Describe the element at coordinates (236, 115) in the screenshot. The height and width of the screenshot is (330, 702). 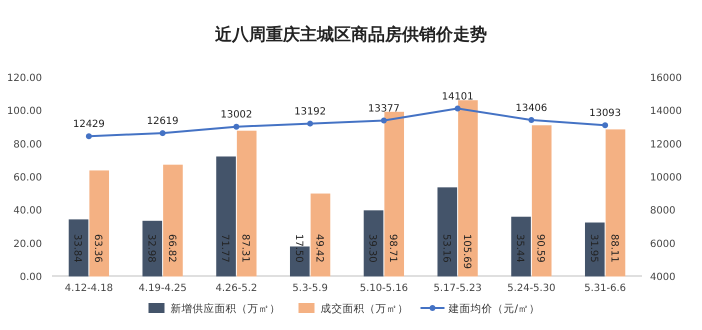
I see `data-label: 13002` at that location.